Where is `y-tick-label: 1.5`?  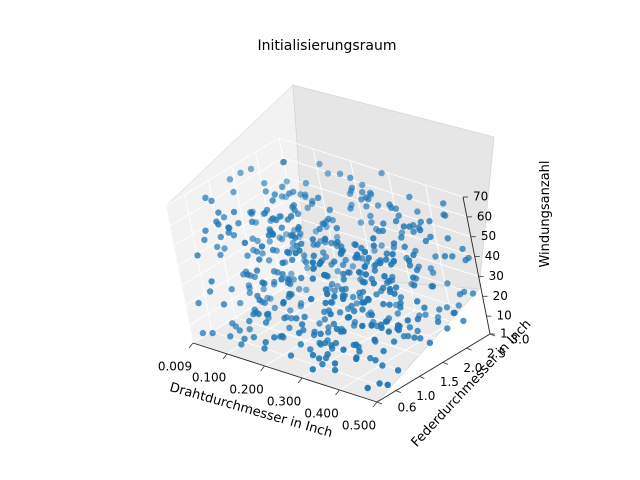
y-tick-label: 1.5 is located at coordinates (449, 382).